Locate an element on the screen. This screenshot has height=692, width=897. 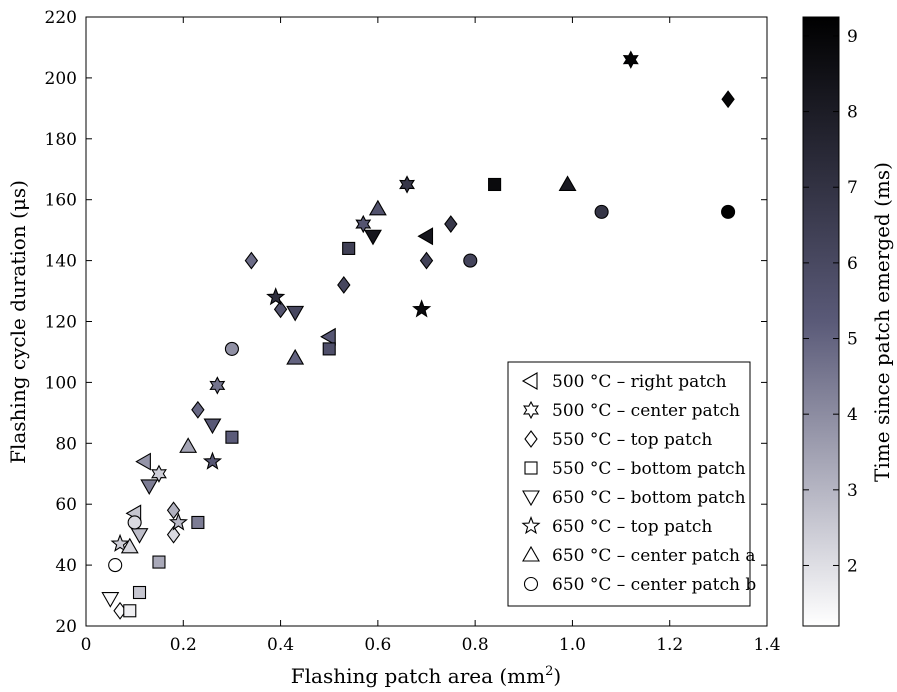
y-tick-label: 80 is located at coordinates (66, 444).